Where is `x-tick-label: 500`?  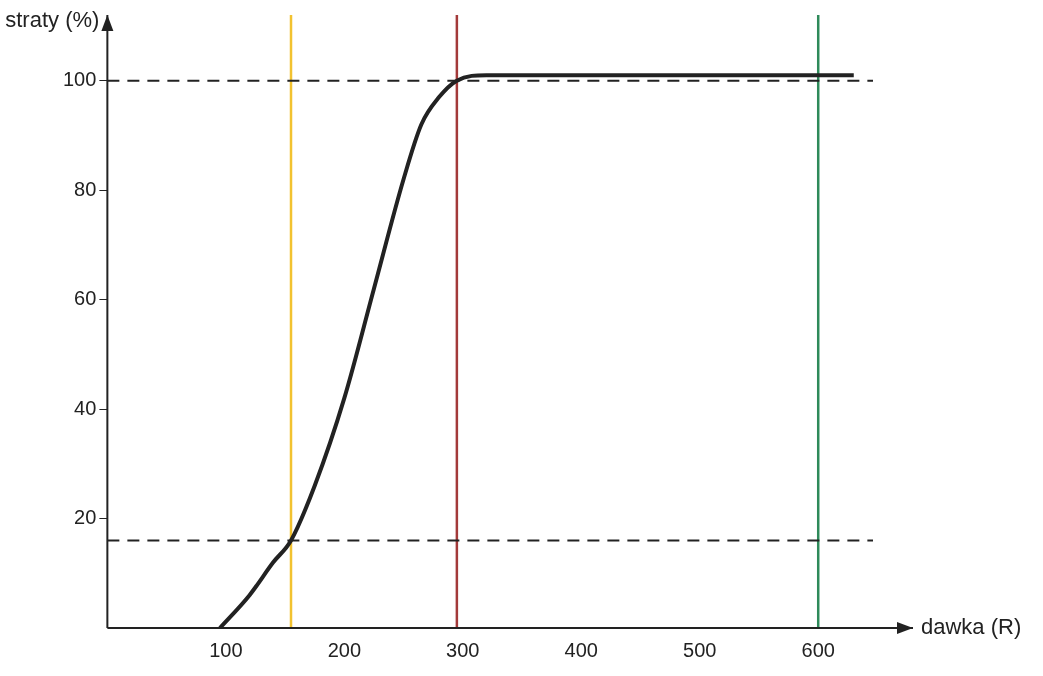
x-tick-label: 500 is located at coordinates (700, 649).